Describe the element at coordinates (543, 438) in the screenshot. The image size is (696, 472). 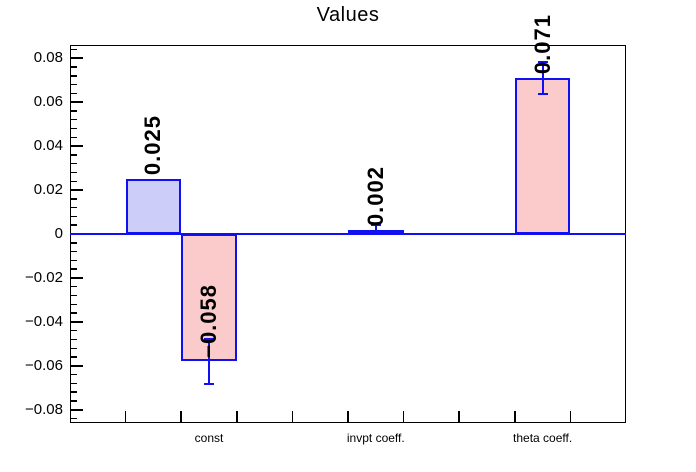
I see `x-axis-category-label: theta coeff.` at that location.